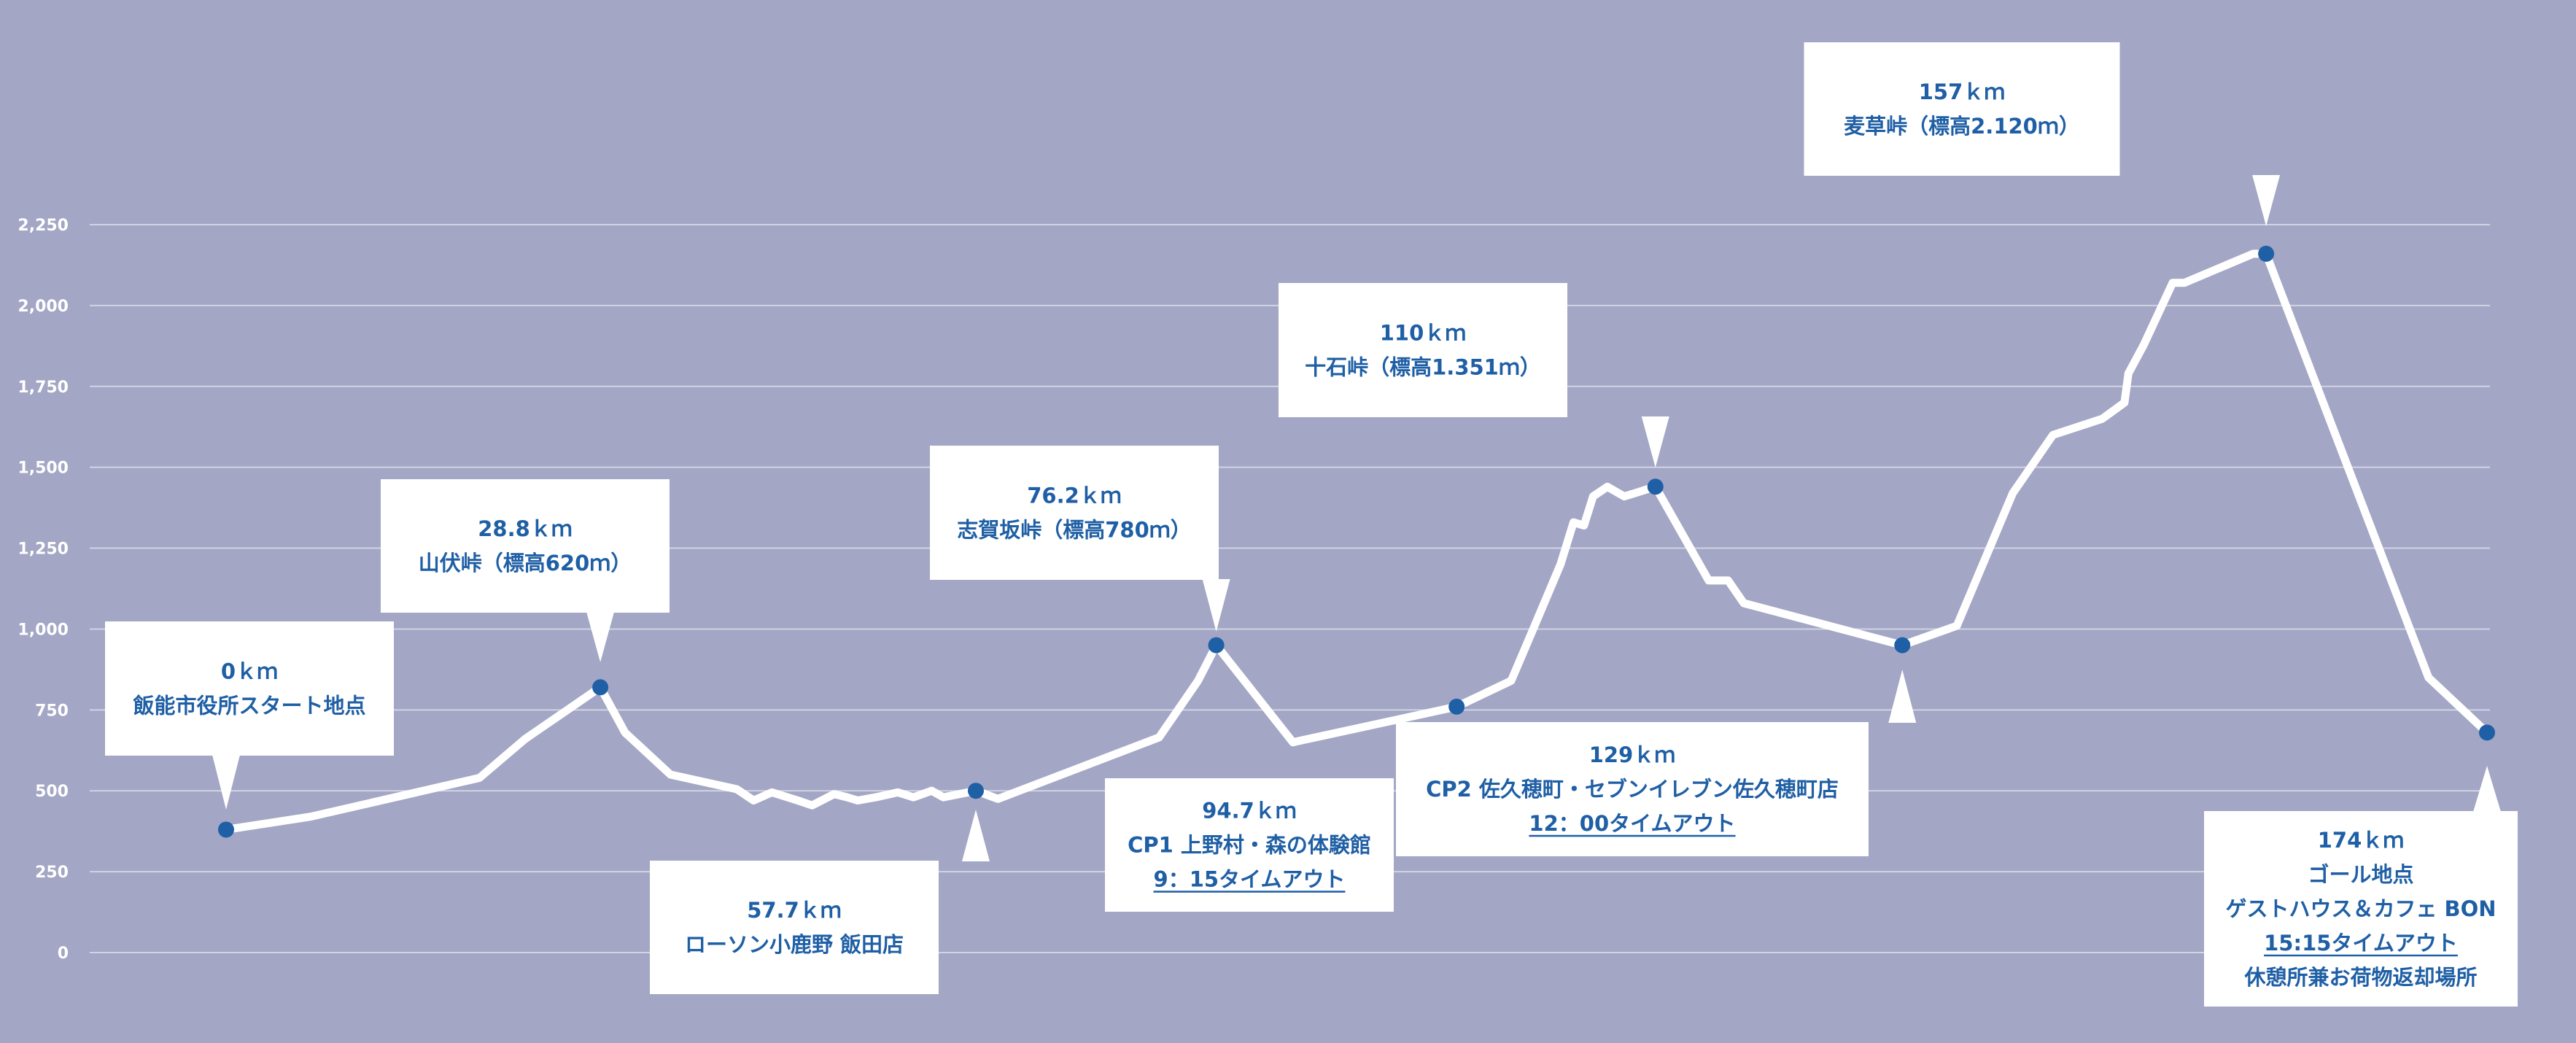 The height and width of the screenshot is (1043, 2576). What do you see at coordinates (44, 226) in the screenshot?
I see `y-tick-label: 2,250` at bounding box center [44, 226].